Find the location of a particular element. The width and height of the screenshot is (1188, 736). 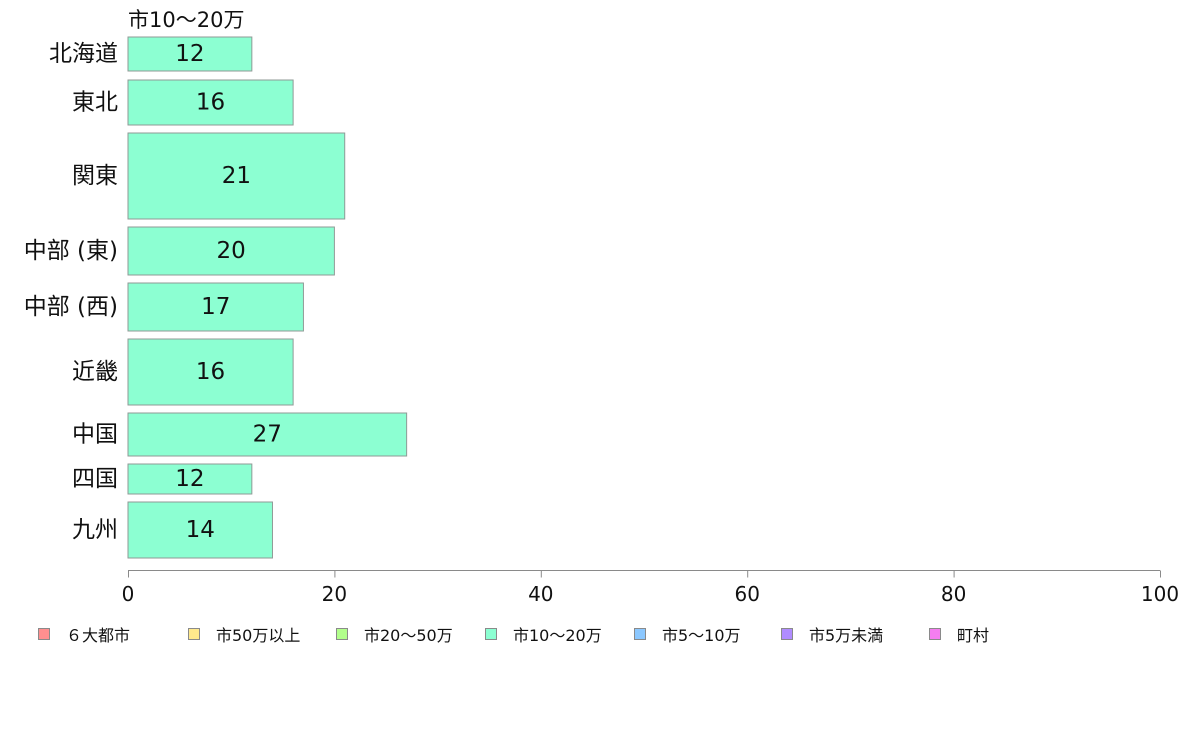

legend-label: 市5〜10万 is located at coordinates (701, 635).